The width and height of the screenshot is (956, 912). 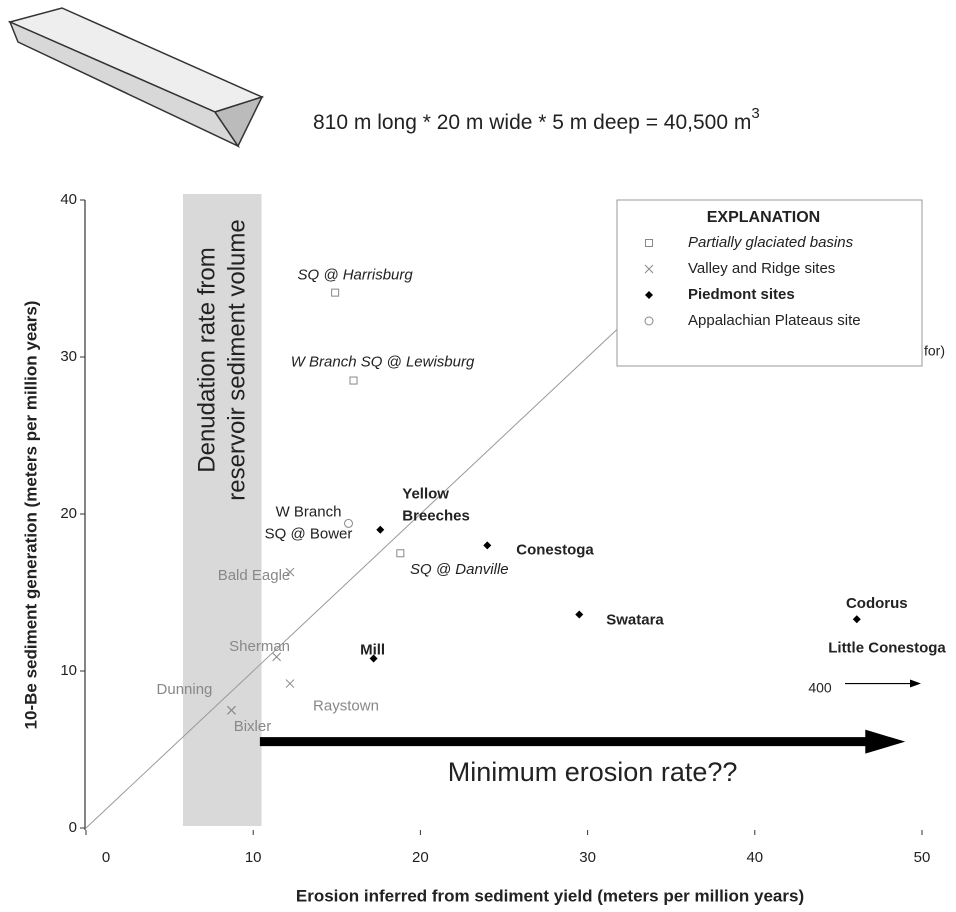 I want to click on prism-illustration, so click(x=136, y=77).